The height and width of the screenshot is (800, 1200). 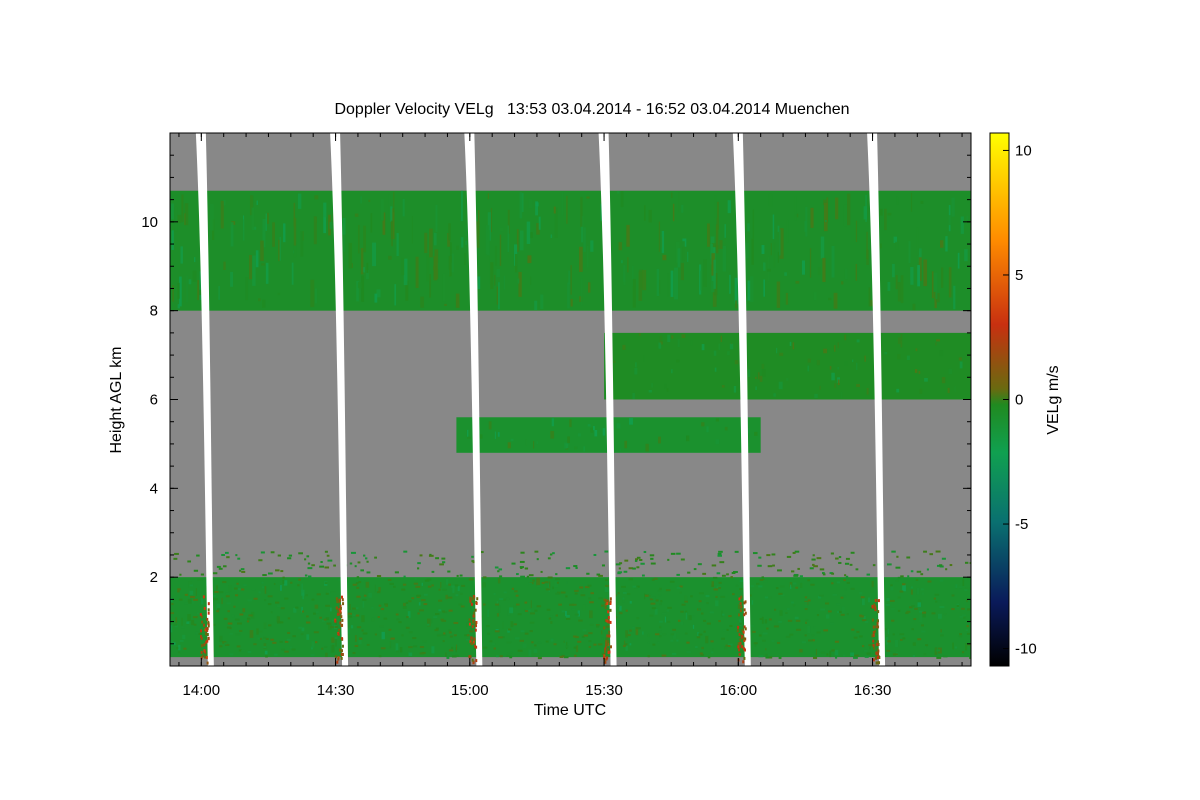 What do you see at coordinates (470, 690) in the screenshot?
I see `x-tick-label: 15:00` at bounding box center [470, 690].